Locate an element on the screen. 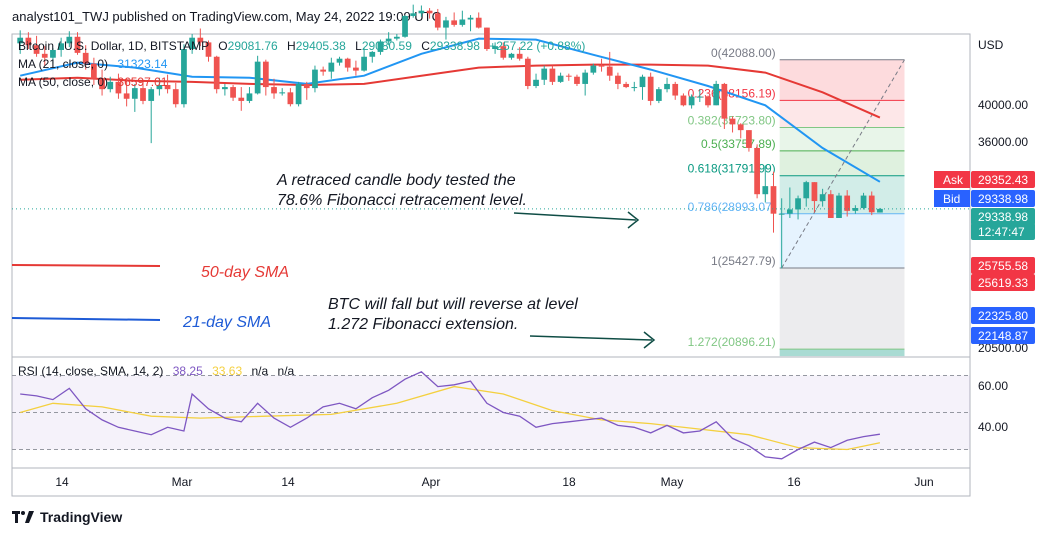  time-tick-label: Mar is located at coordinates (182, 482).